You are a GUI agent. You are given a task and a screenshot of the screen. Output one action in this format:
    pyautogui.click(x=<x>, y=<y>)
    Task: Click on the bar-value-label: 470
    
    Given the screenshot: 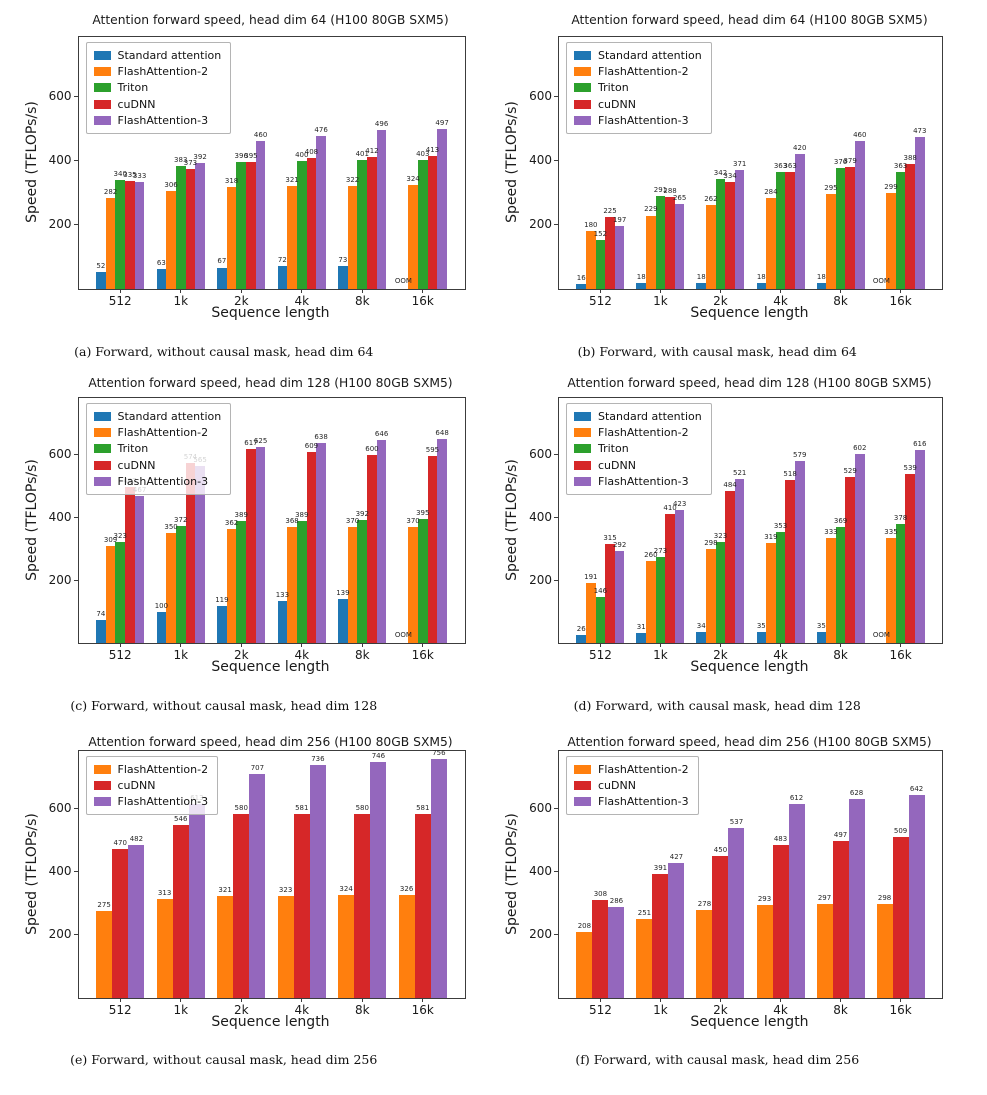 What is the action you would take?
    pyautogui.click(x=120, y=843)
    